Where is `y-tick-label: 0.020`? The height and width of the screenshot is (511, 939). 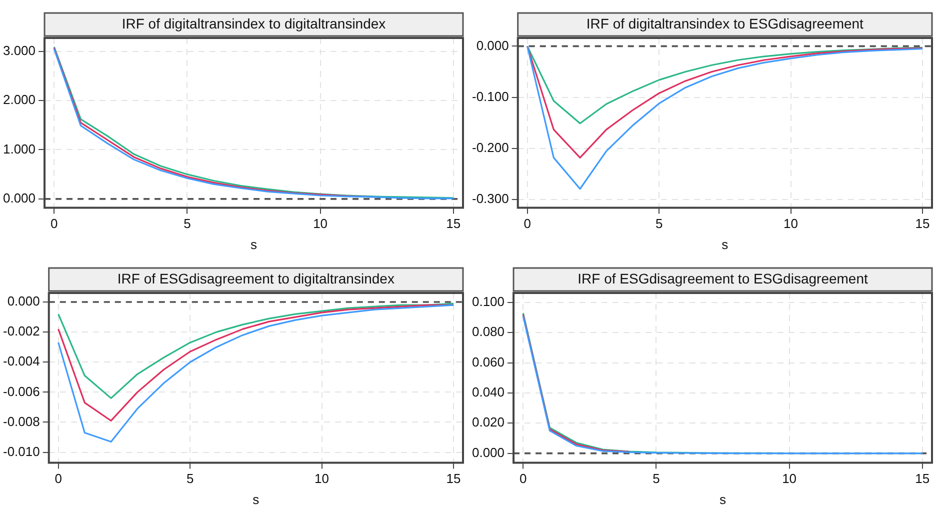 y-tick-label: 0.020 is located at coordinates (488, 422).